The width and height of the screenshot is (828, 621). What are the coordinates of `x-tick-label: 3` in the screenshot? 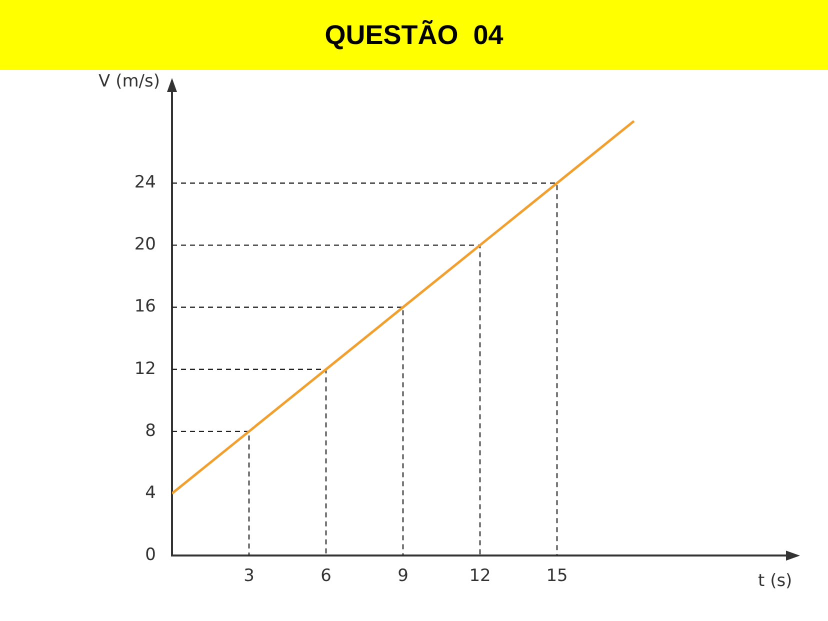 It's located at (249, 576).